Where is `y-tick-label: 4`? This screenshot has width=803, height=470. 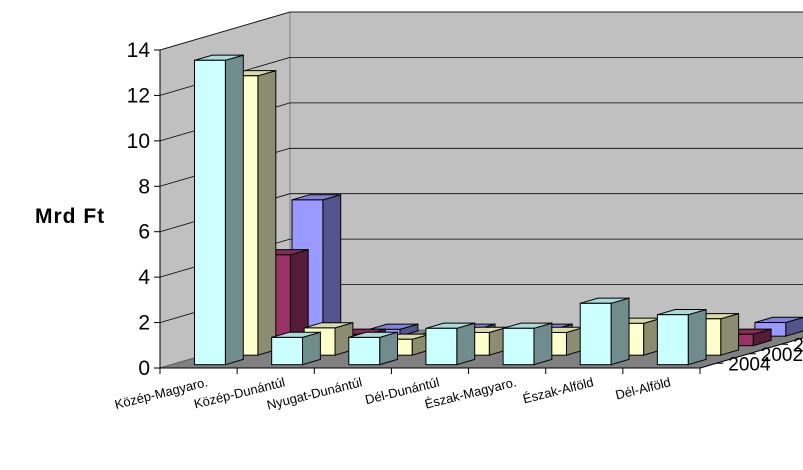
y-tick-label: 4 is located at coordinates (144, 277).